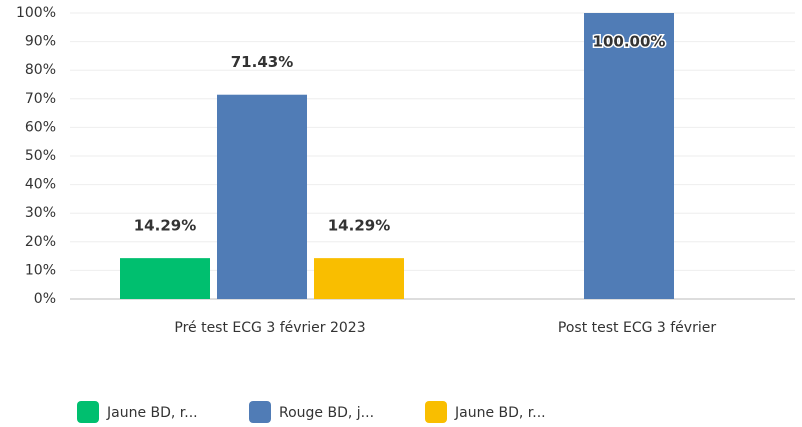 The height and width of the screenshot is (427, 802). I want to click on y-tick-label: 90%, so click(40, 42).